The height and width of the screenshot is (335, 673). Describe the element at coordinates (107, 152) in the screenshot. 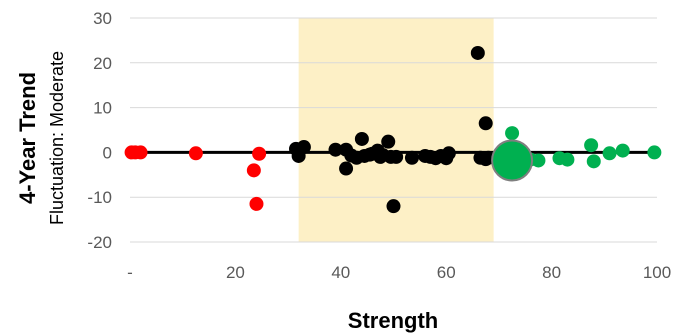

I see `y-tick-label: 0` at that location.